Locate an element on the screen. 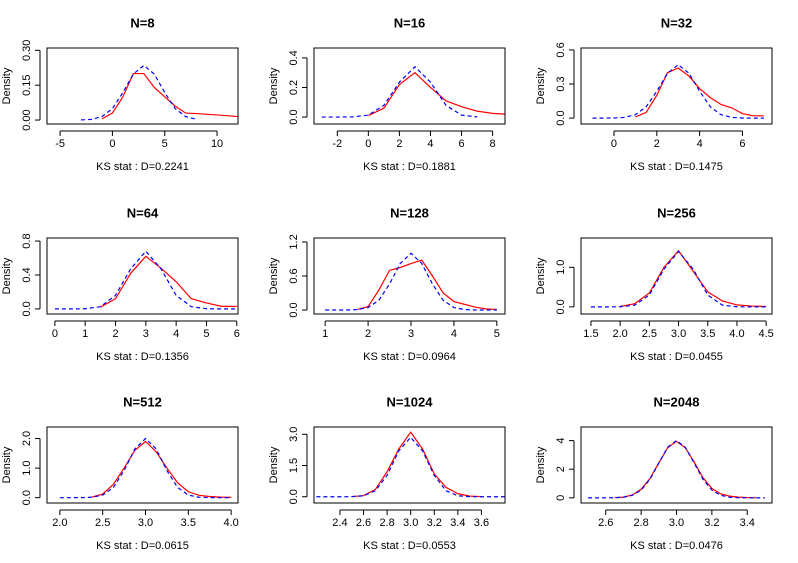 This screenshot has width=798, height=563. y-tick-label: 0 is located at coordinates (561, 498).